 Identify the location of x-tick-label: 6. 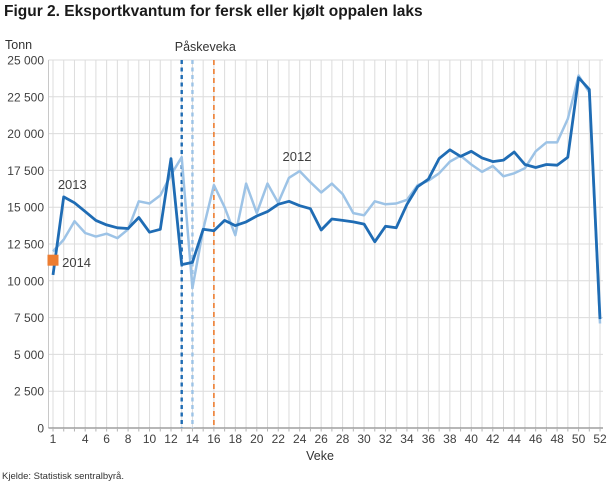
(106, 439).